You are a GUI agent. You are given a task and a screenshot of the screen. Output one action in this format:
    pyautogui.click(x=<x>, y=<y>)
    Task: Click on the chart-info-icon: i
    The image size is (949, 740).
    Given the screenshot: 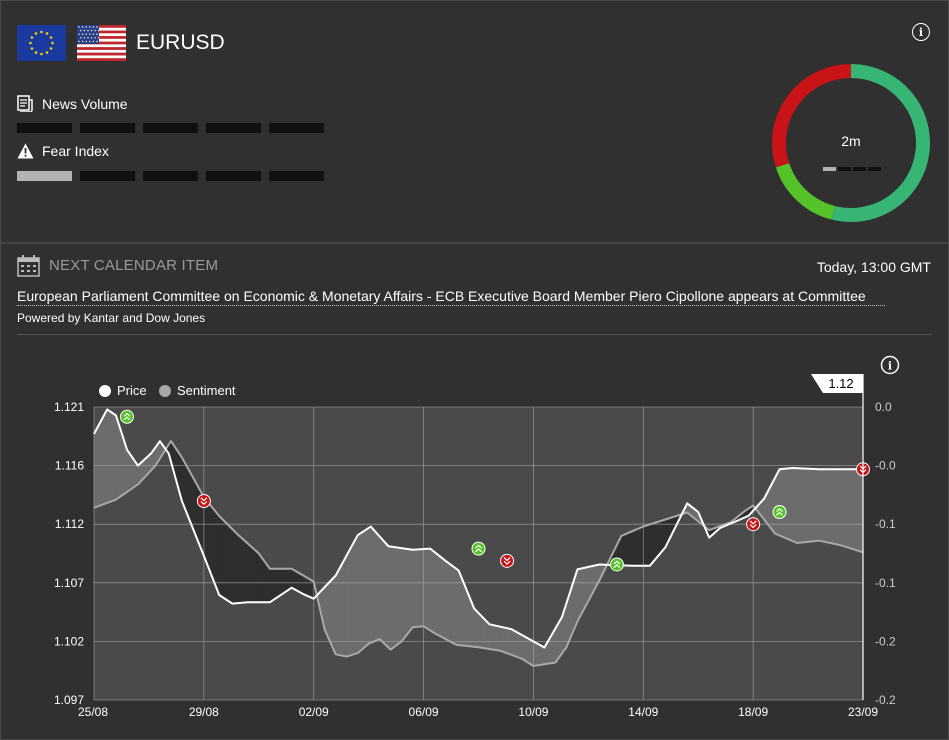 What is the action you would take?
    pyautogui.click(x=890, y=365)
    